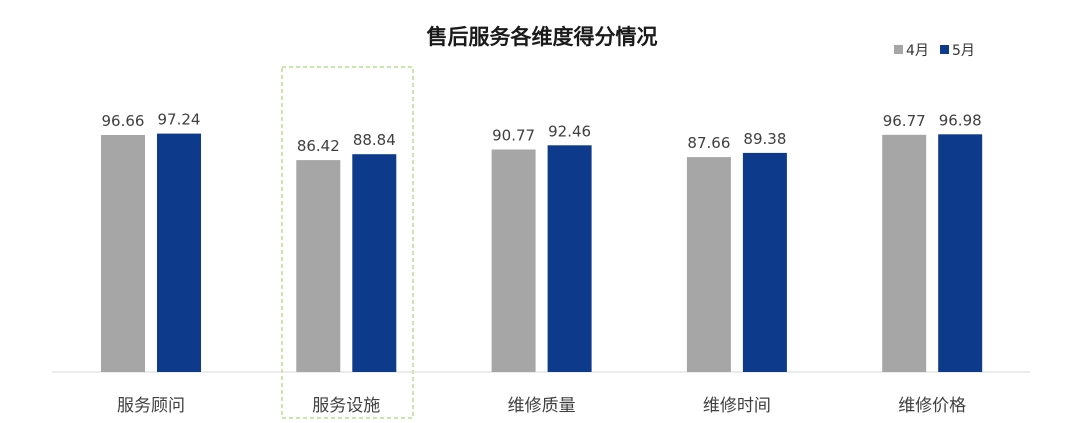 The height and width of the screenshot is (423, 1080). What do you see at coordinates (151, 406) in the screenshot?
I see `category-label-service-advisor: 服务顾问` at bounding box center [151, 406].